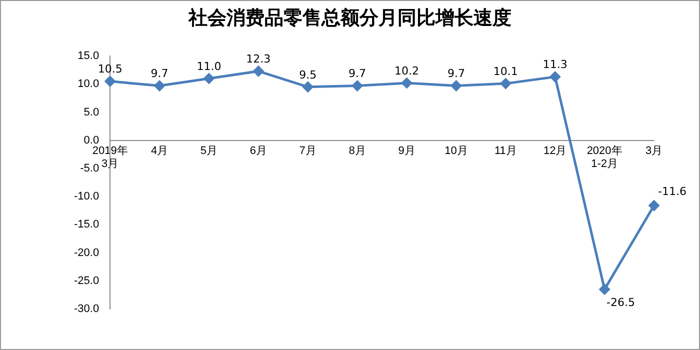 The image size is (700, 350). I want to click on x-tick-label: 10月, so click(456, 150).